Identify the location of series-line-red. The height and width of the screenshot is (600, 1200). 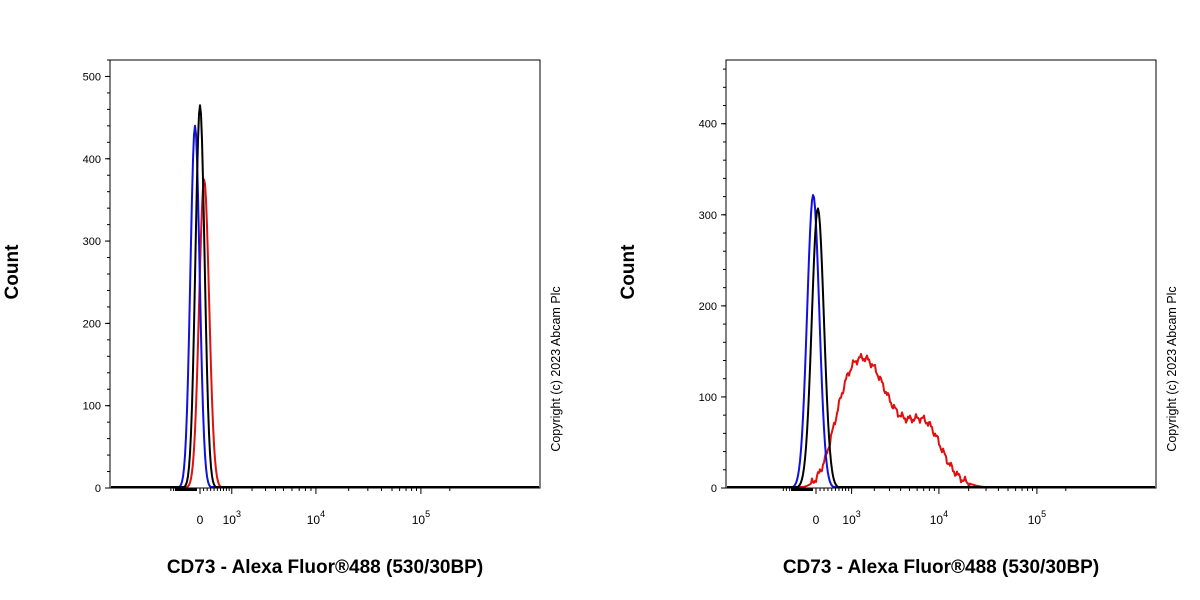
(941, 420).